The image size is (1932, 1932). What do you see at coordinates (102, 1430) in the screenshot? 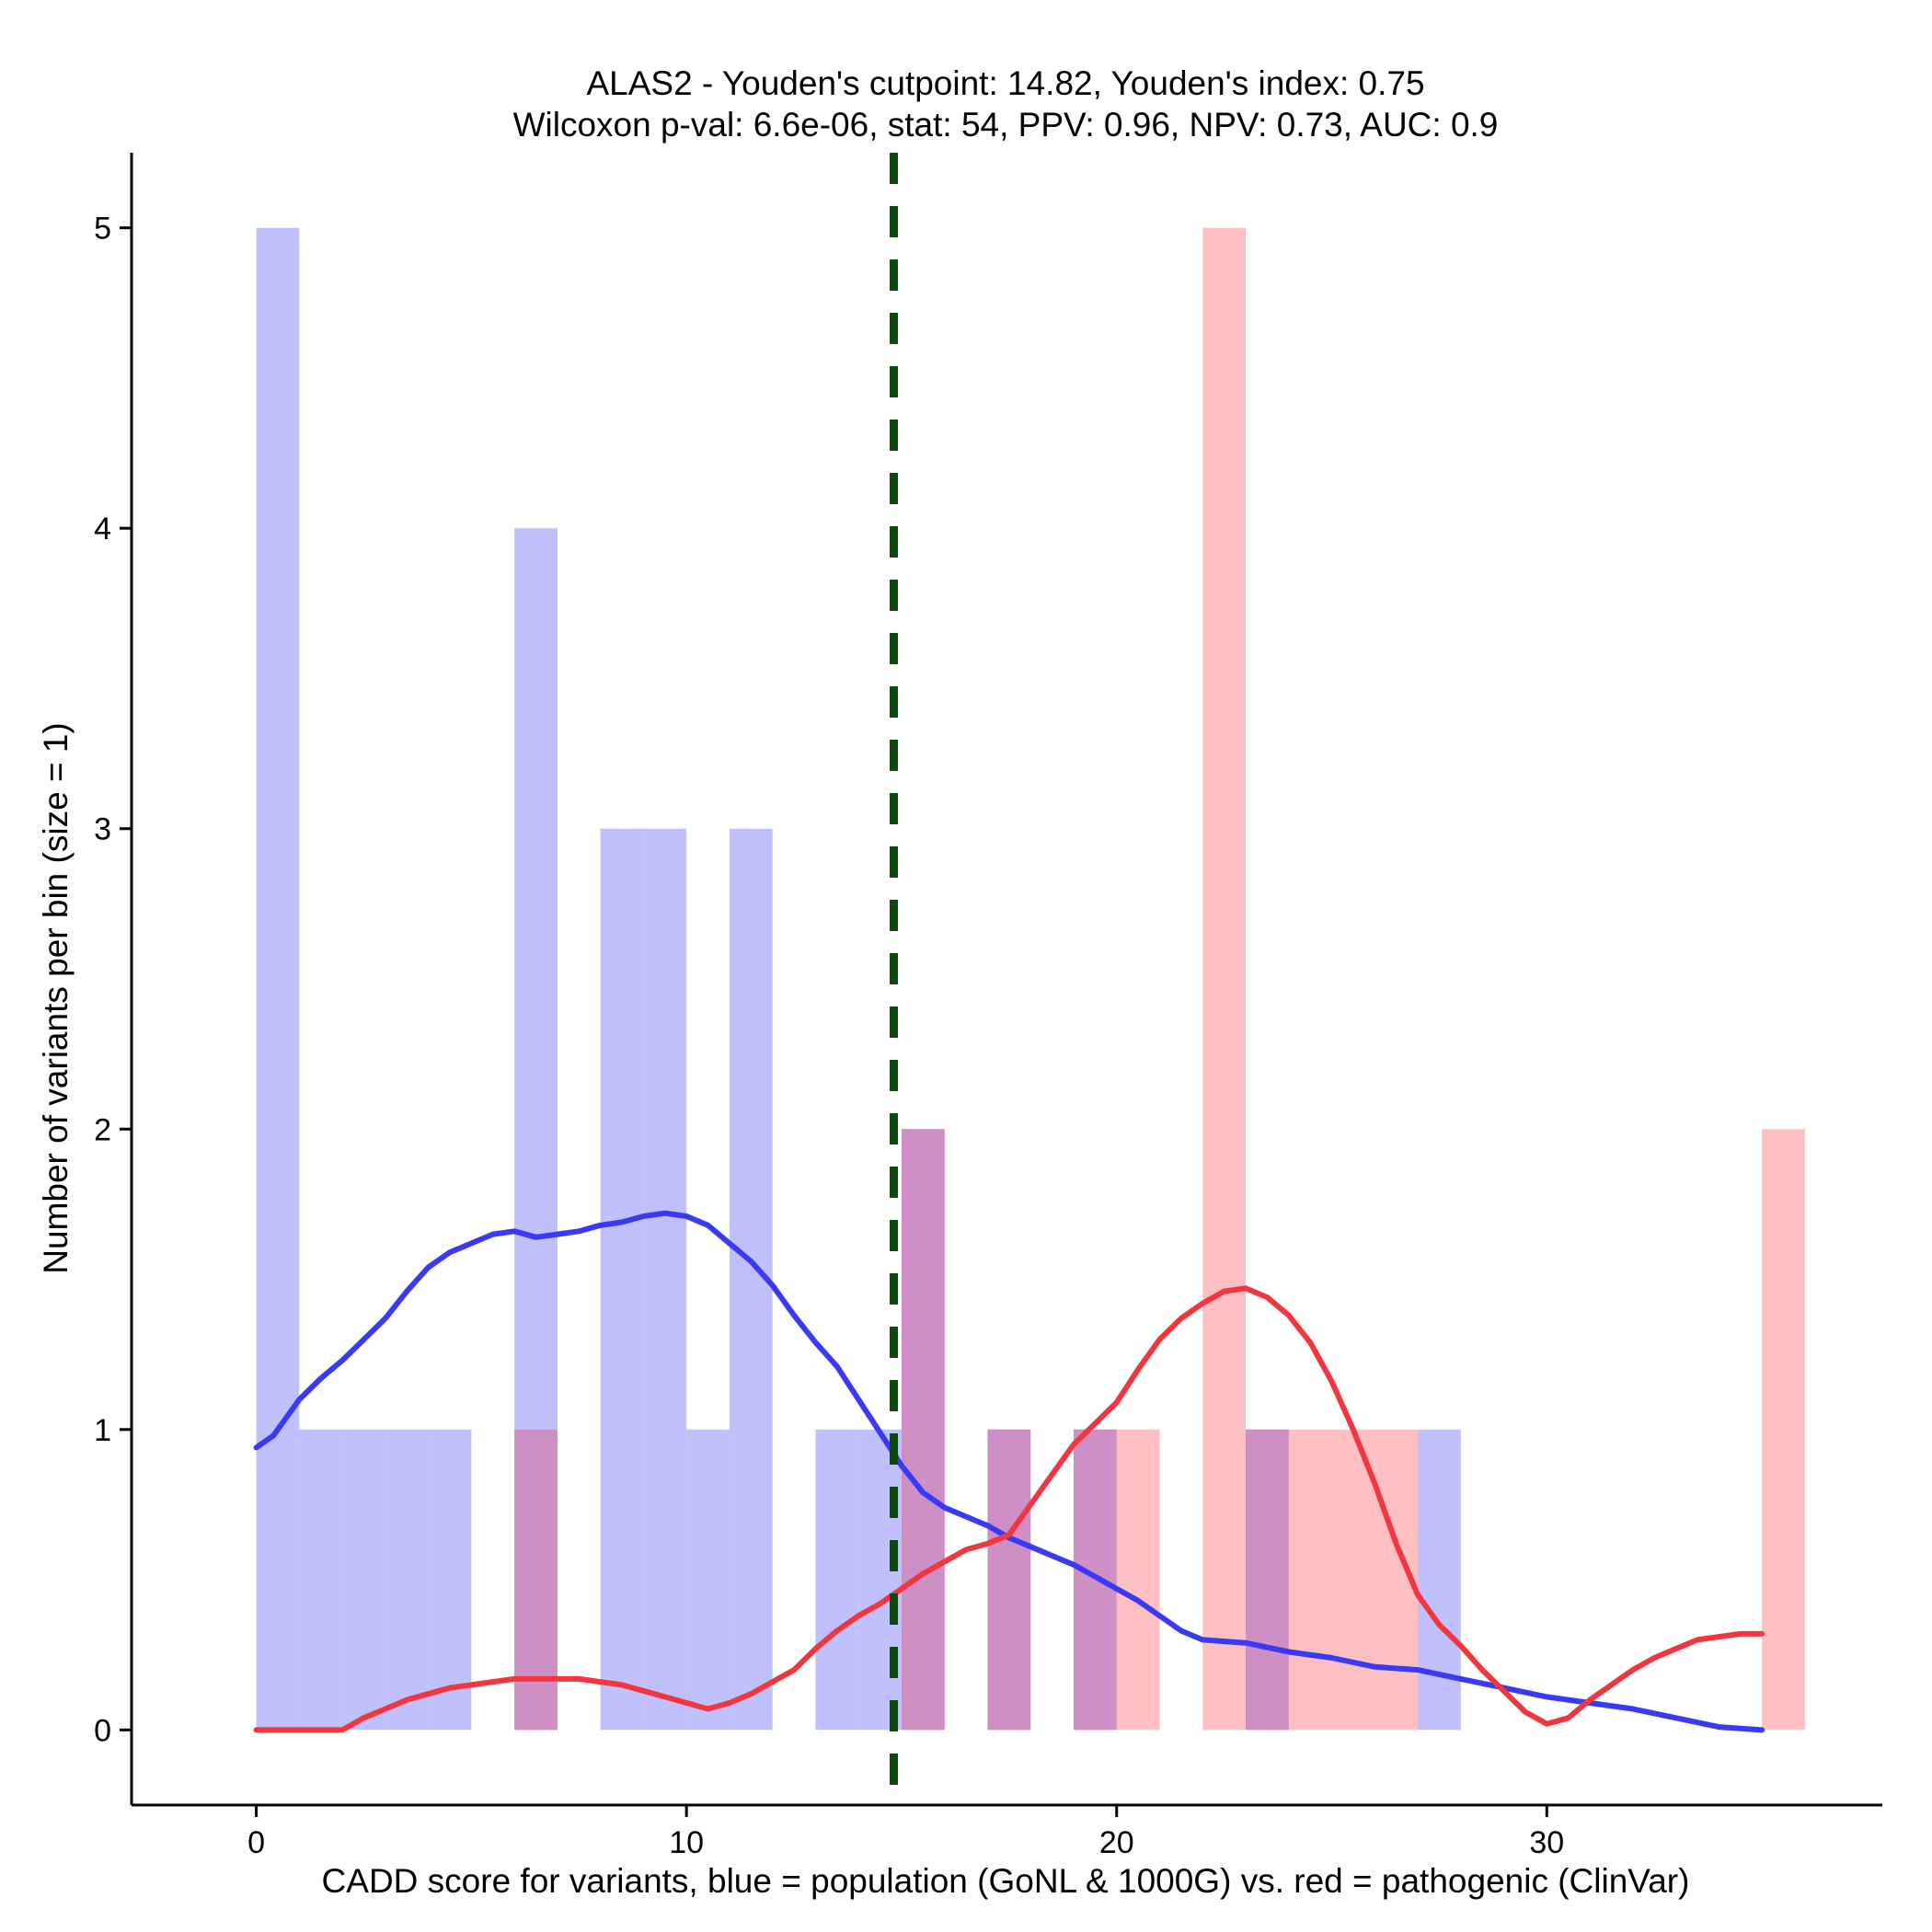
I see `y-tick-label-1: 1` at bounding box center [102, 1430].